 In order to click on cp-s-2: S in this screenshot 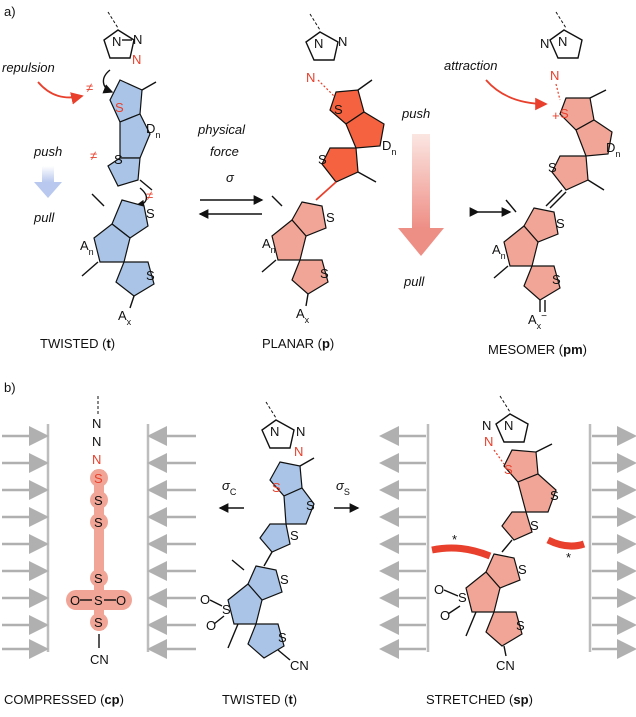, I will do `click(98, 500)`.